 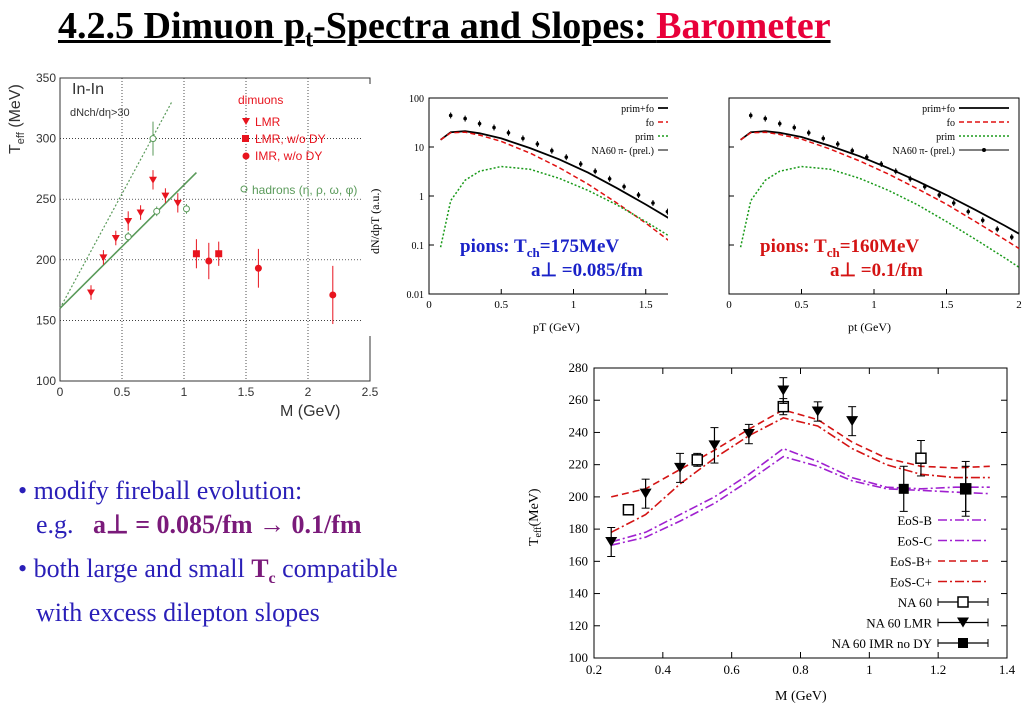 I want to click on legend-label: prim, so click(x=945, y=137).